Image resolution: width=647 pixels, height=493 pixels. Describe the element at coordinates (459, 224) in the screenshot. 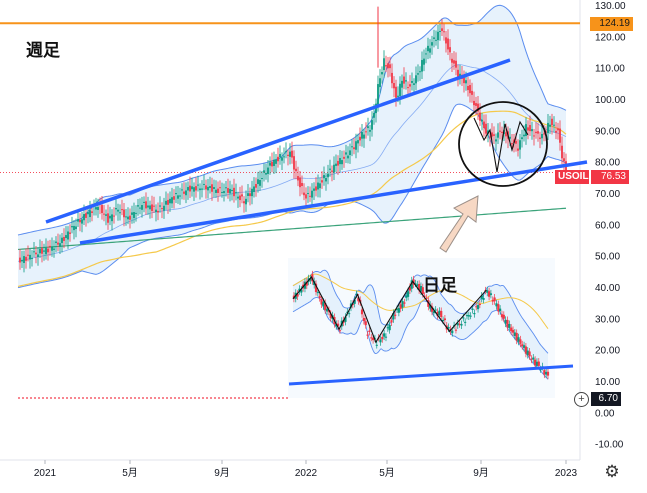

I see `pointer-arrow` at that location.